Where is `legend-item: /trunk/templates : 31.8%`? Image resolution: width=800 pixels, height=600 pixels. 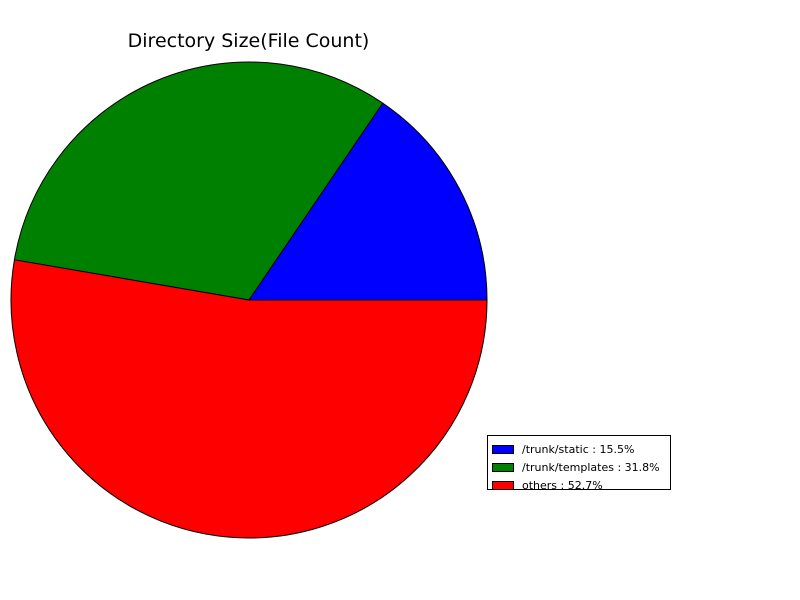 legend-item: /trunk/templates : 31.8% is located at coordinates (581, 467).